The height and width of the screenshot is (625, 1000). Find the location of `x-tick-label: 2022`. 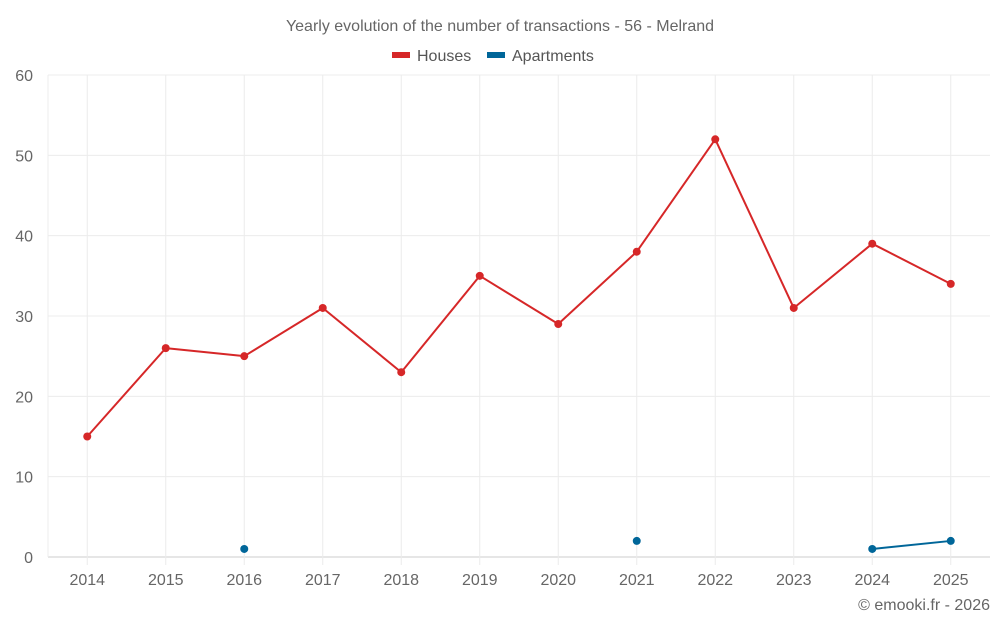

x-tick-label: 2022 is located at coordinates (715, 580).